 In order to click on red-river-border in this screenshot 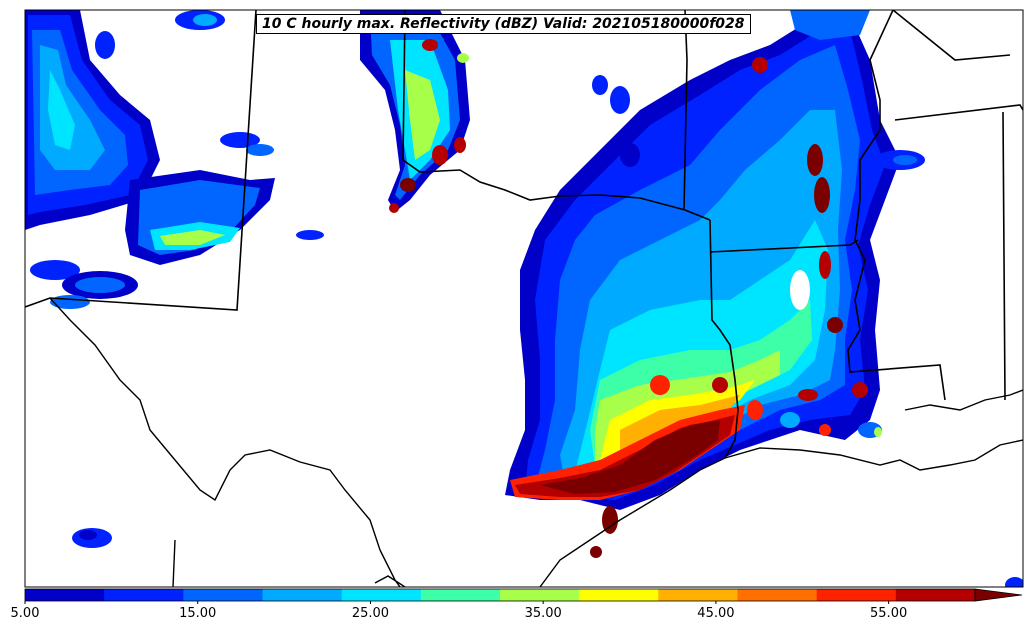, I will do `click(556, 115)`.